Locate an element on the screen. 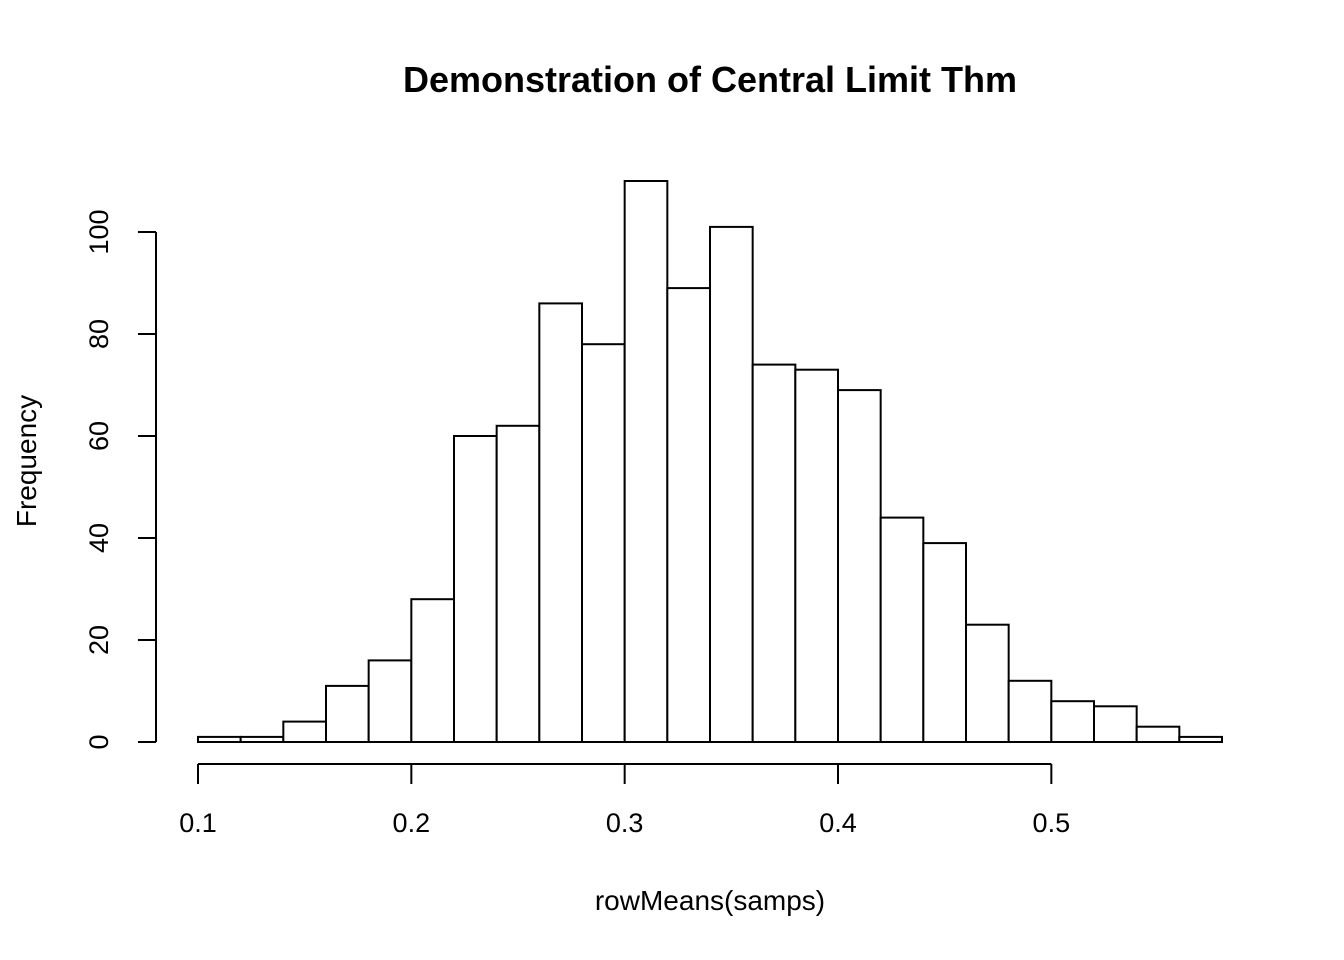 Image resolution: width=1344 pixels, height=960 pixels. x-axis-label: rowMeans(samps) is located at coordinates (710, 900).